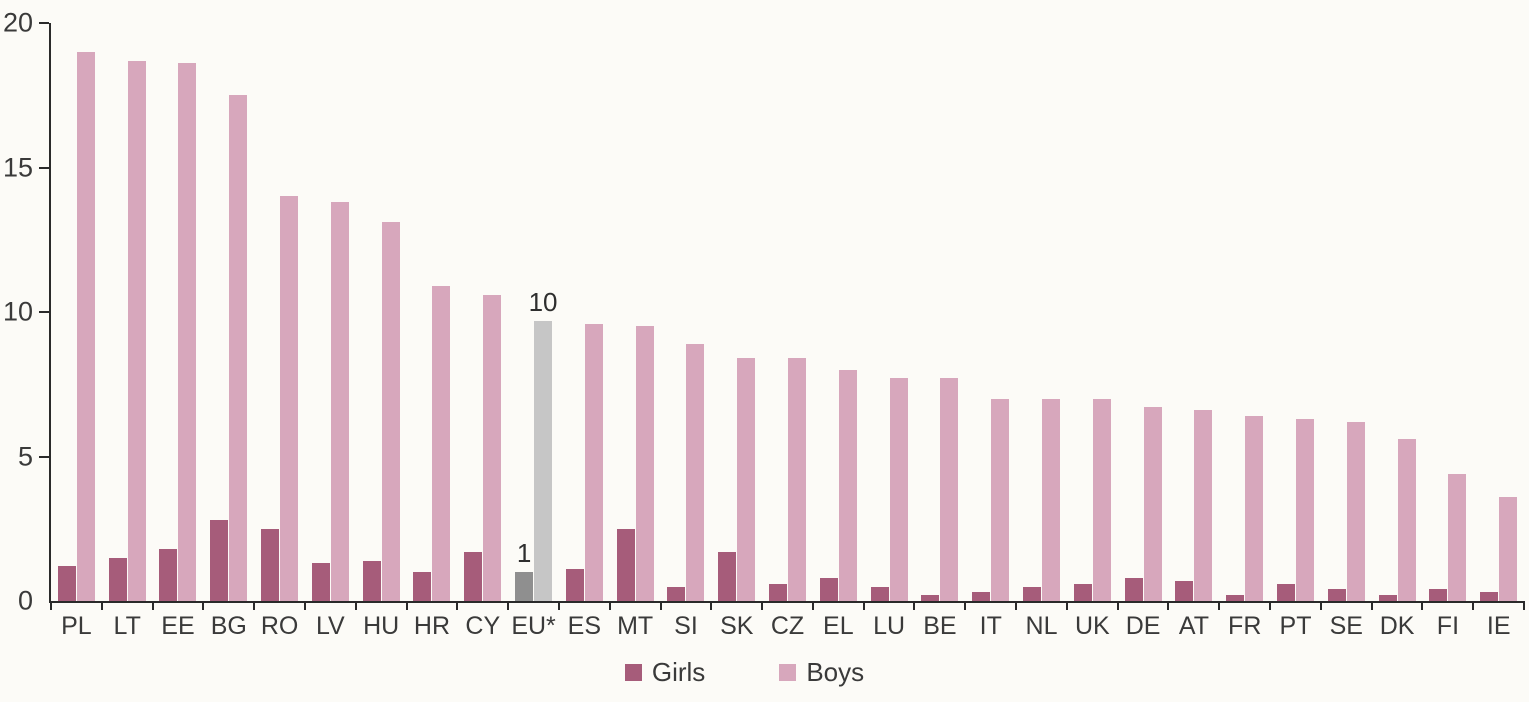 Image resolution: width=1529 pixels, height=702 pixels. I want to click on bar-girls-de, so click(1133, 589).